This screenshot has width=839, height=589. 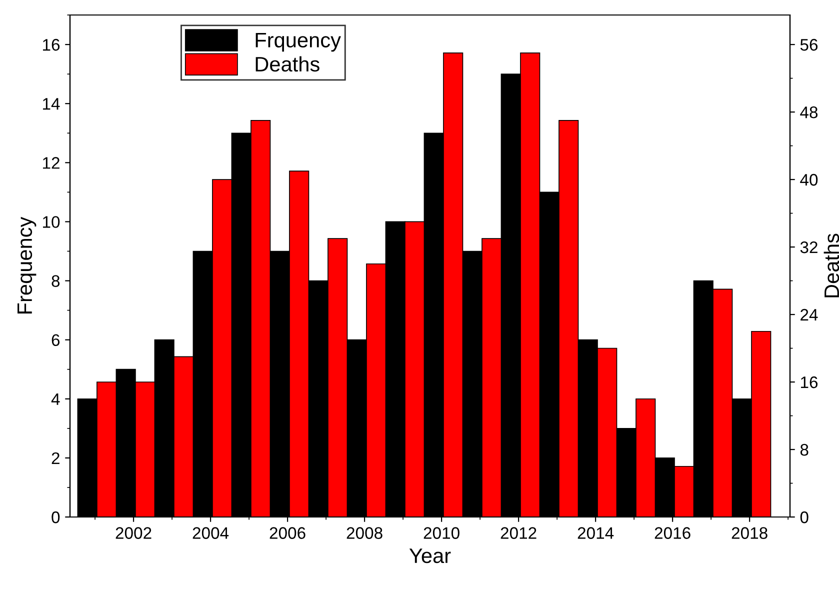 What do you see at coordinates (442, 533) in the screenshot?
I see `x-tick-label: 2010` at bounding box center [442, 533].